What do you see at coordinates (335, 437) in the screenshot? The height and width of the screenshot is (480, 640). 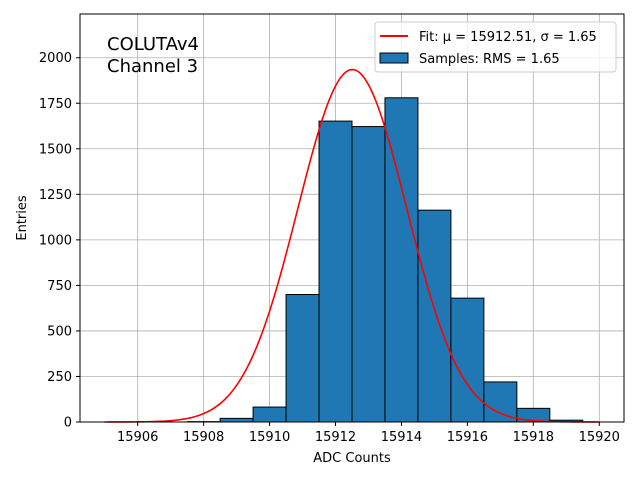 I see `x-tick-label: 15912` at bounding box center [335, 437].